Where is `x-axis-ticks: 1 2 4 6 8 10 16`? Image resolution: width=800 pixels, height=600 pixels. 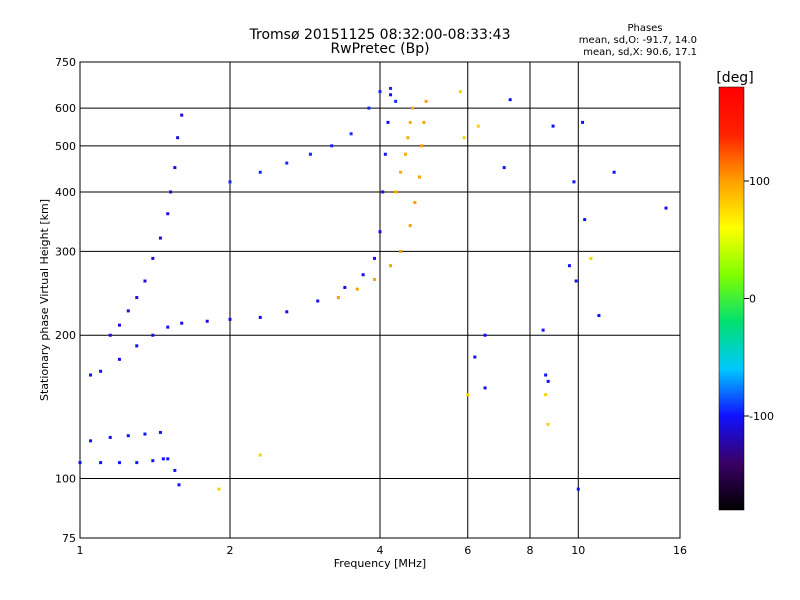 x-axis-ticks: 1 2 4 6 8 10 16 is located at coordinates (382, 550).